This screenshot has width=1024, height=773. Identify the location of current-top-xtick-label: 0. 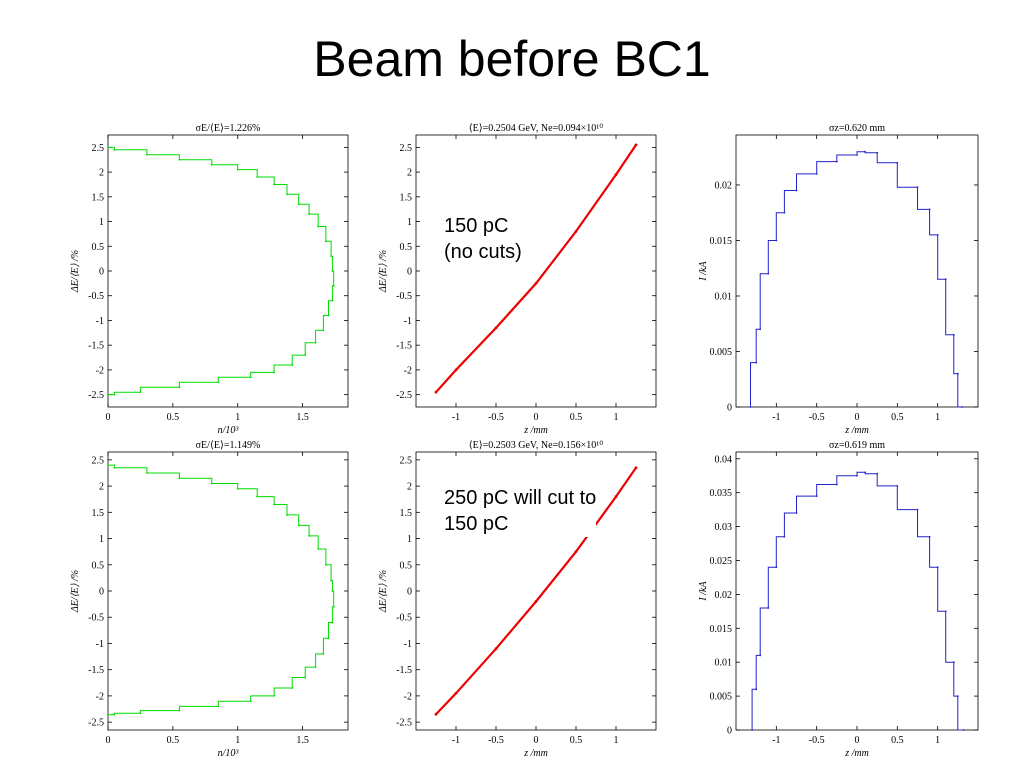
(857, 417).